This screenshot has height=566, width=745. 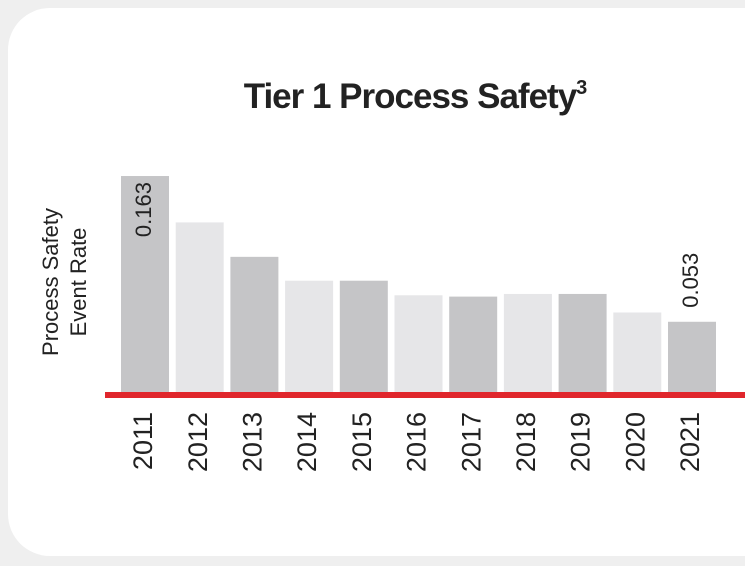 What do you see at coordinates (143, 441) in the screenshot?
I see `x-tick-label: 2011` at bounding box center [143, 441].